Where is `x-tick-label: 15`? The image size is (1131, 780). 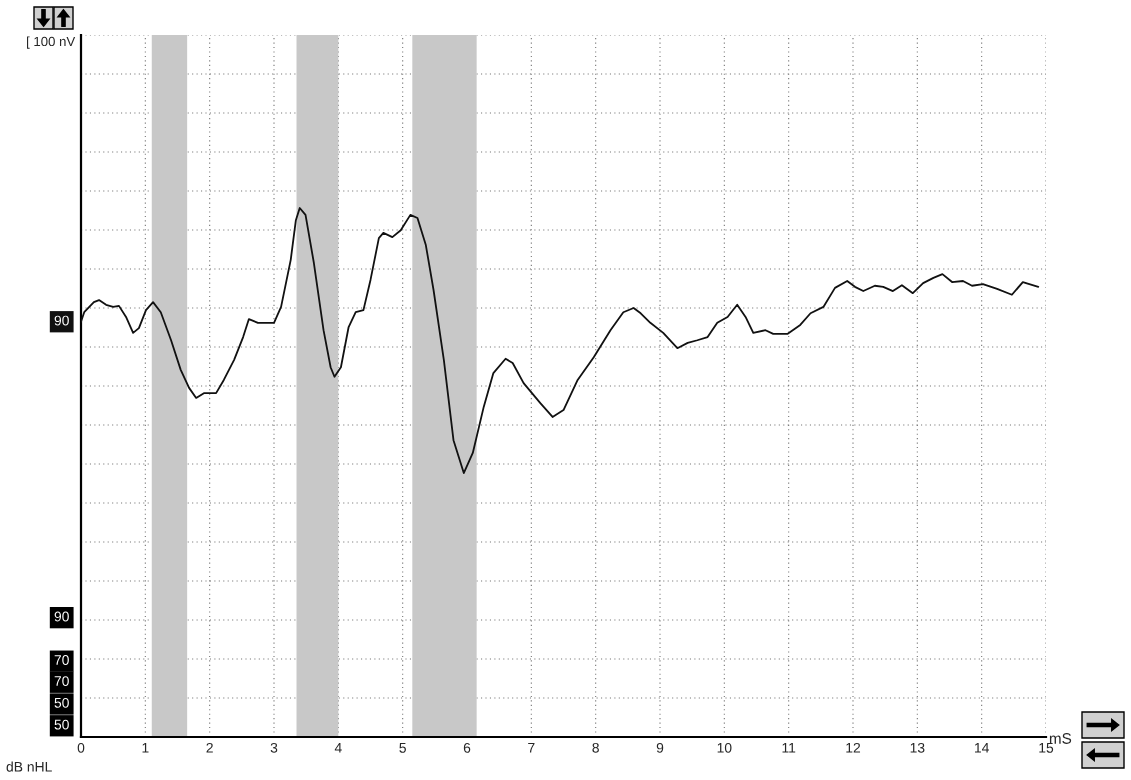 x-tick-label: 15 is located at coordinates (1046, 748).